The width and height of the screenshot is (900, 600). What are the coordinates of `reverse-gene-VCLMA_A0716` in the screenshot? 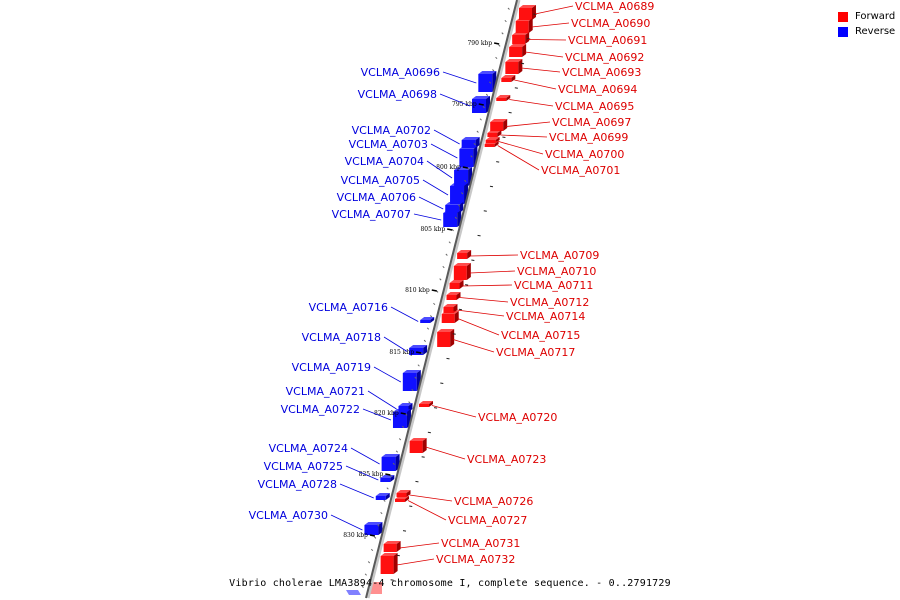 It's located at (425, 321).